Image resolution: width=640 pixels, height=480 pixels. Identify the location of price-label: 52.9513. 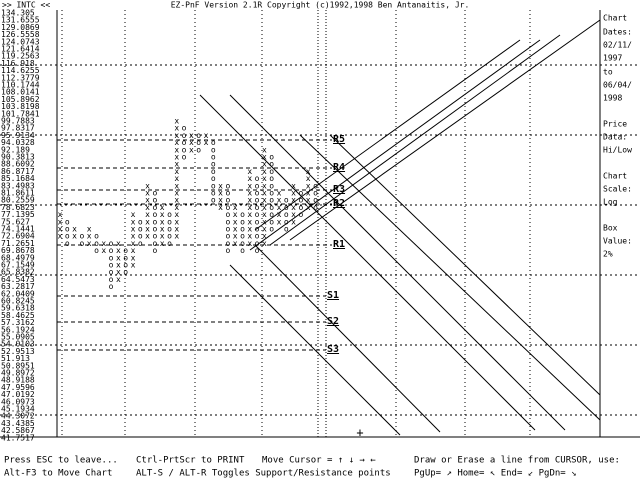
(18, 351).